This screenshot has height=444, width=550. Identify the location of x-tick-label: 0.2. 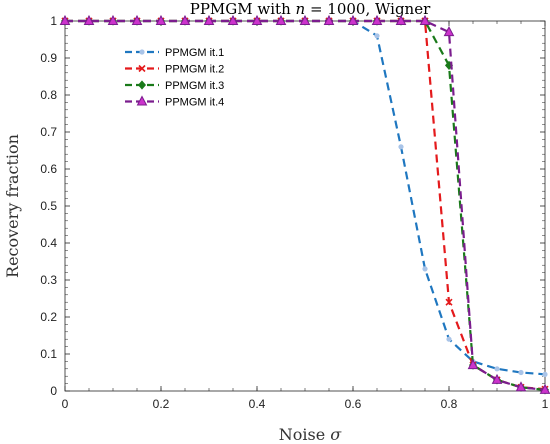
(161, 404).